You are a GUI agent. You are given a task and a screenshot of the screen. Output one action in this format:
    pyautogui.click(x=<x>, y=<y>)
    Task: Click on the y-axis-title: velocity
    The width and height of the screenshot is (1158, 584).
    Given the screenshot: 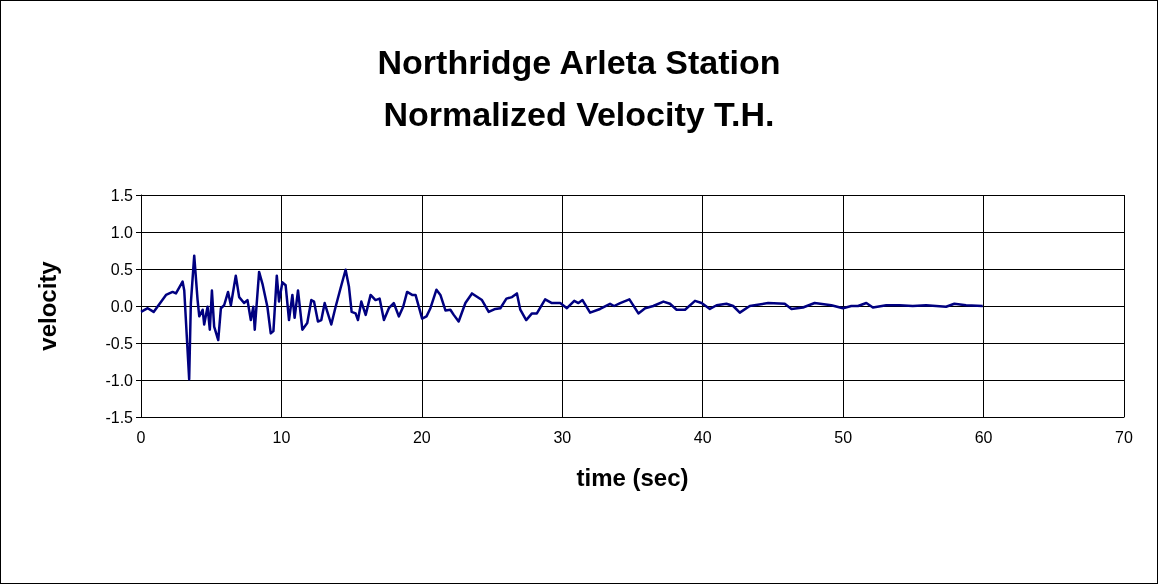 What is the action you would take?
    pyautogui.click(x=47, y=305)
    